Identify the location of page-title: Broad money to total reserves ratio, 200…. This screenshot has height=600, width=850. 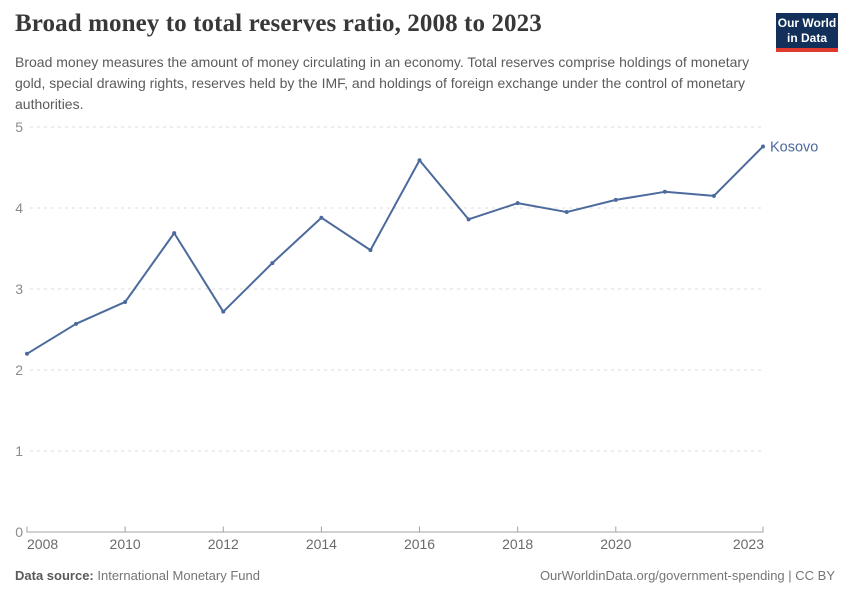
(278, 23).